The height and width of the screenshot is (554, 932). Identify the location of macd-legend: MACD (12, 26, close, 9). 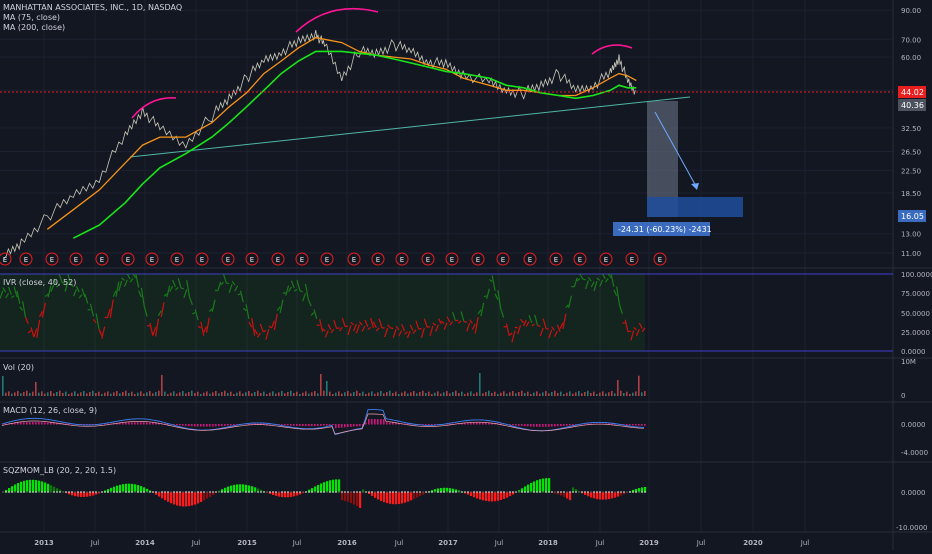
(50, 411).